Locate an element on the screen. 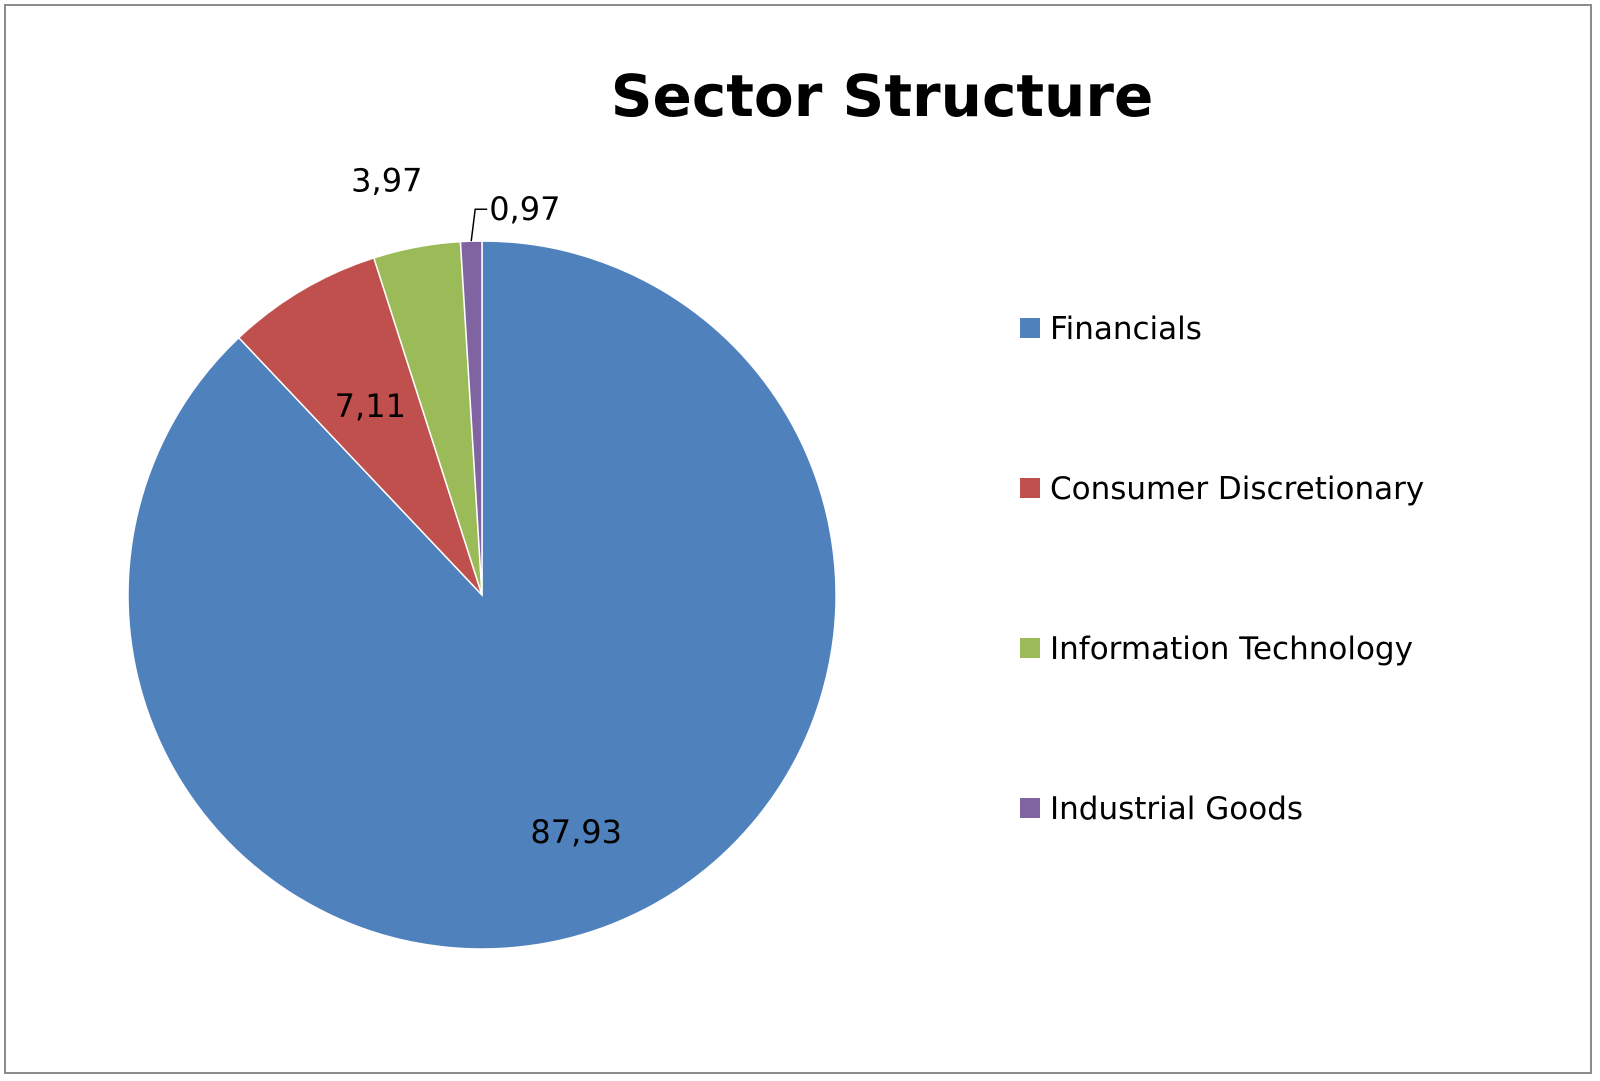  legend-entry-industrial-goods: Industrial Goods is located at coordinates (1161, 809).